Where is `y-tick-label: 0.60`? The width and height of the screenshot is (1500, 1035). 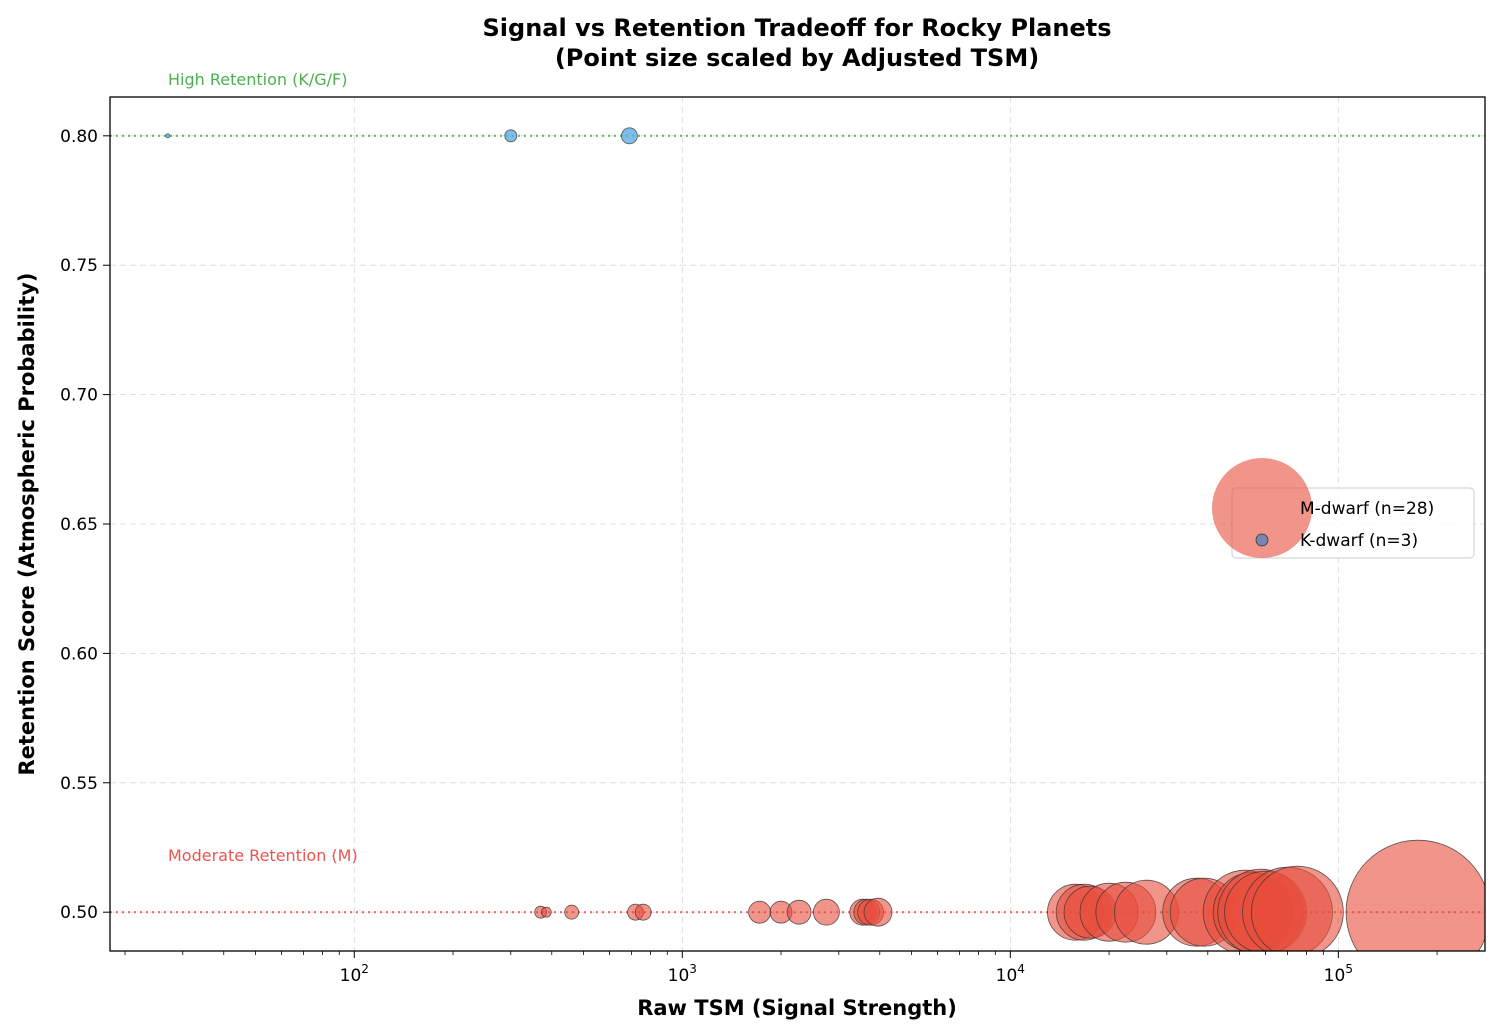 y-tick-label: 0.60 is located at coordinates (79, 654).